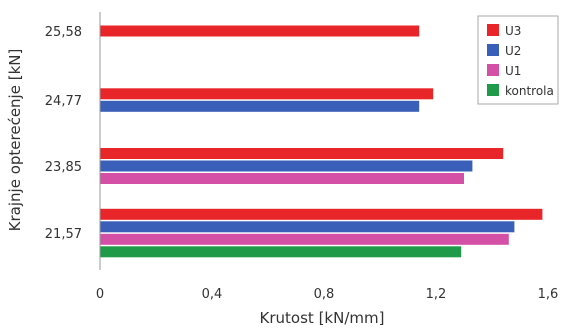 This screenshot has width=564, height=328. Describe the element at coordinates (493, 50) in the screenshot. I see `legend-swatch-u2` at that location.